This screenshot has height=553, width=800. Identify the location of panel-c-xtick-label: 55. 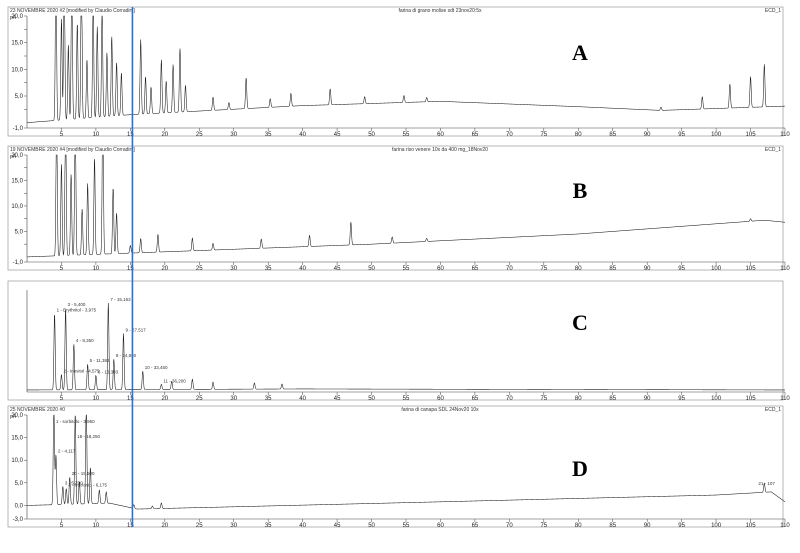
(406, 399).